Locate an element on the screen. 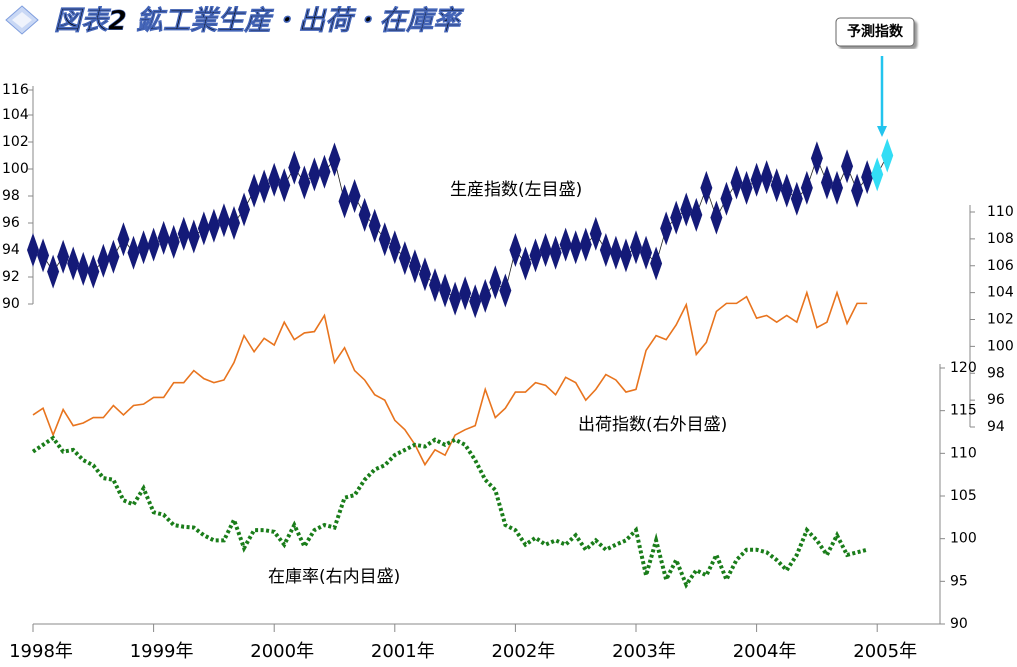 The height and width of the screenshot is (667, 1017). series-label: 出荷指数(右外目盛) is located at coordinates (652, 425).